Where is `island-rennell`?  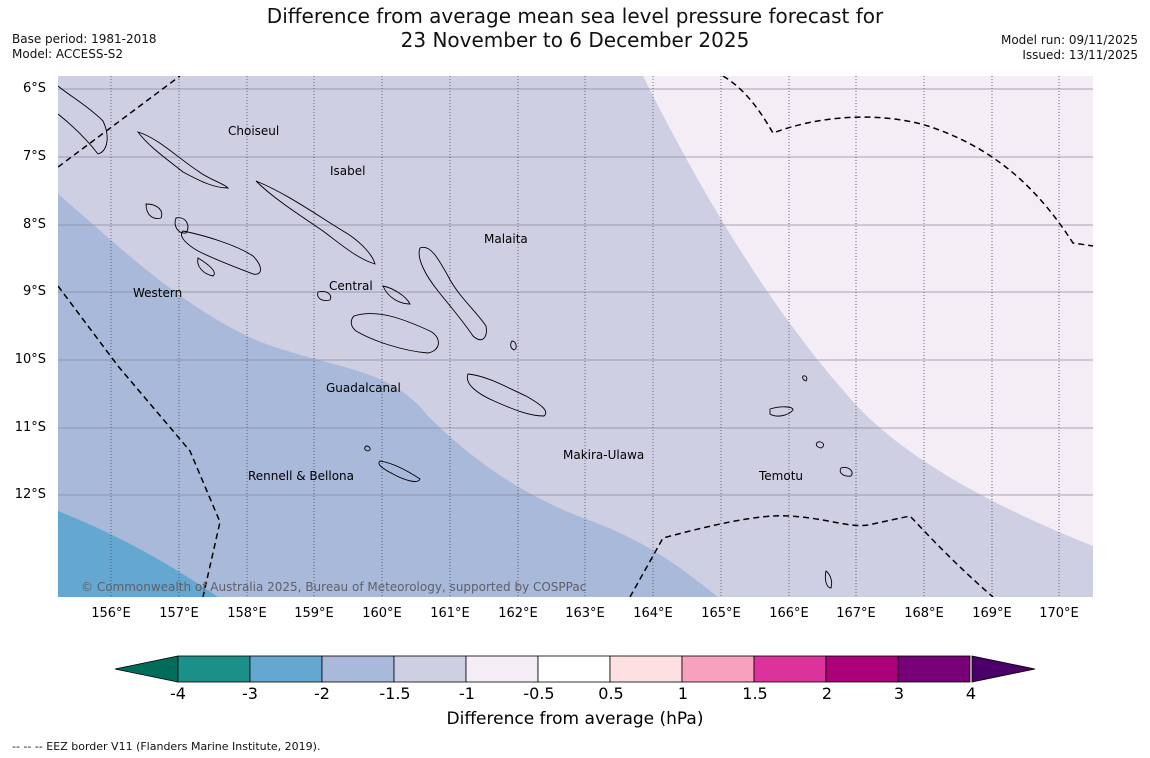
island-rennell is located at coordinates (399, 471).